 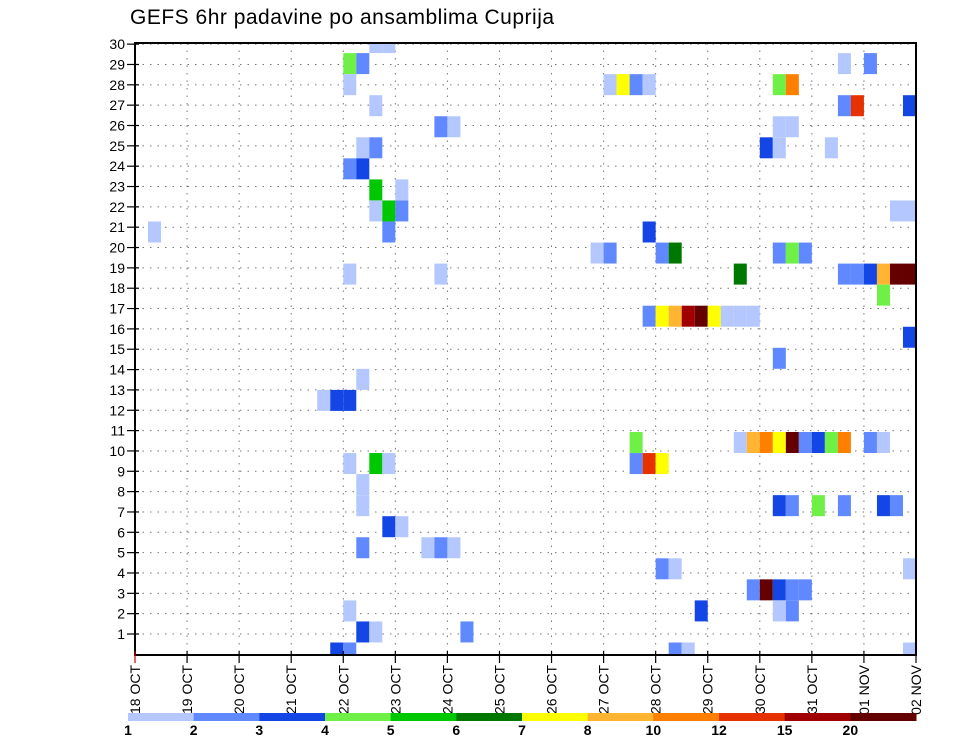 What do you see at coordinates (588, 730) in the screenshot?
I see `colorbar-label: 8` at bounding box center [588, 730].